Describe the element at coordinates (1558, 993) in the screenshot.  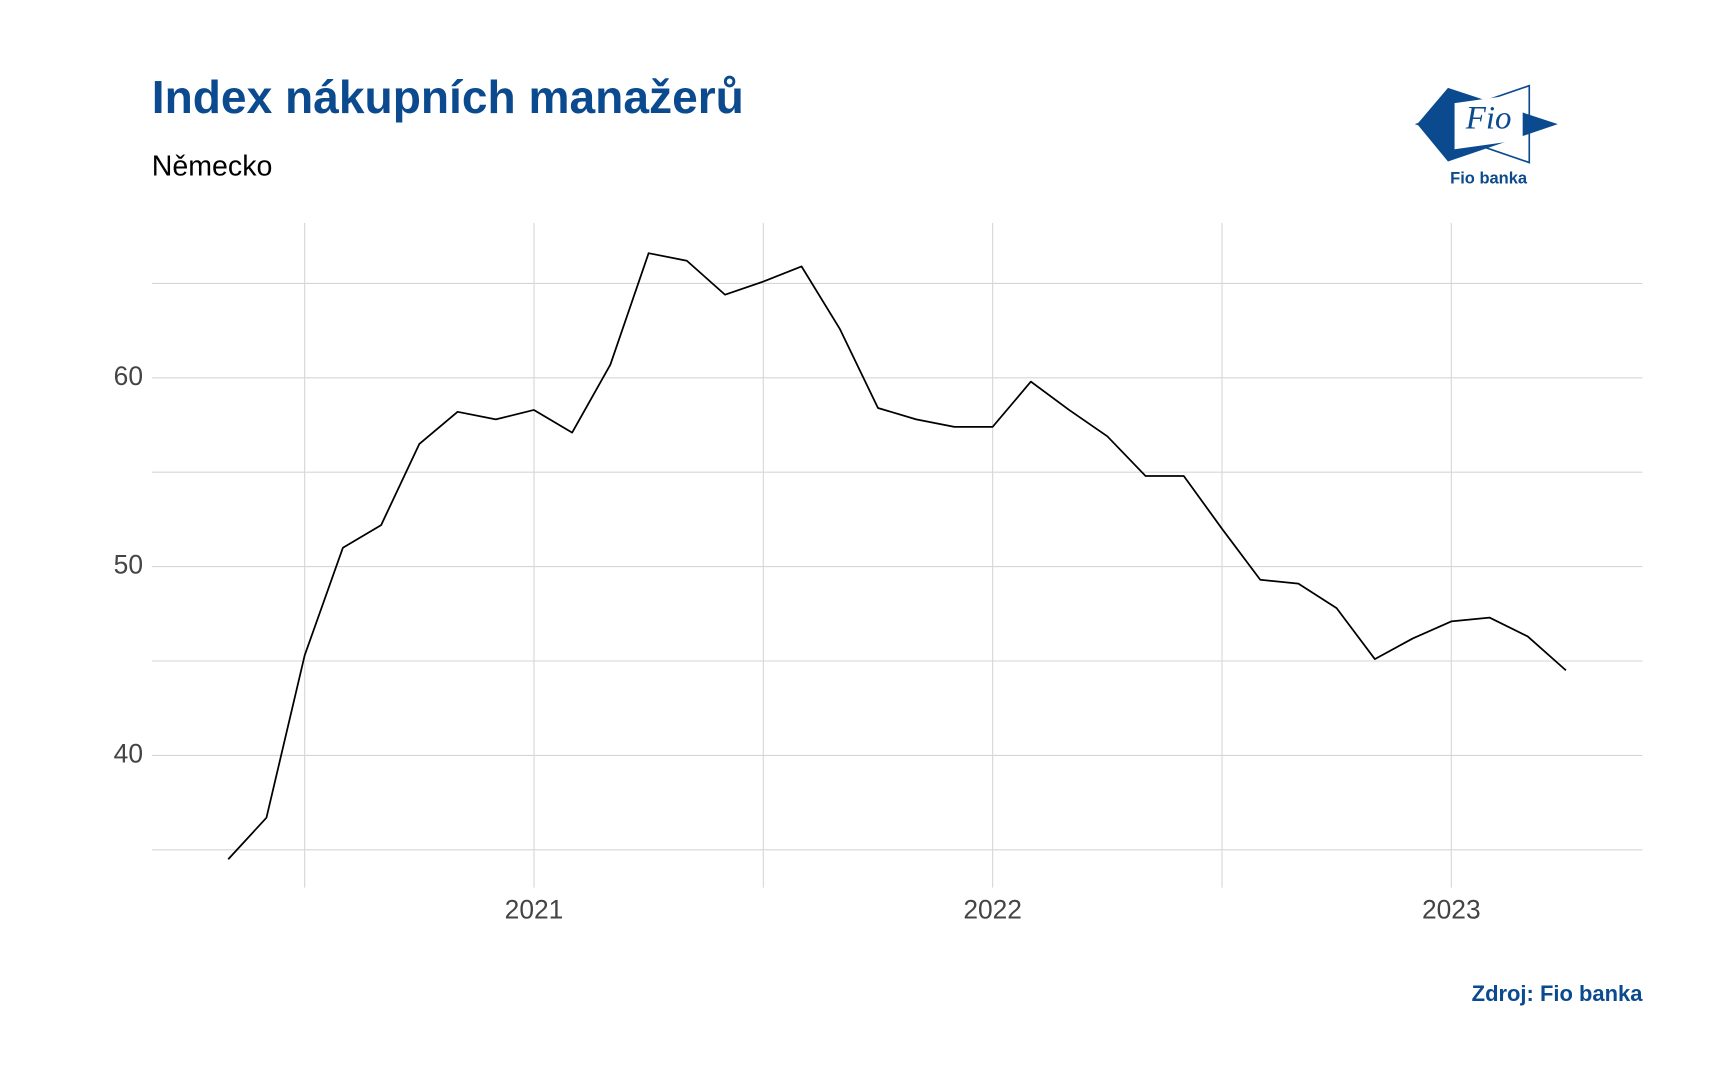
I see `source-note: Zdroj: Fio banka` at that location.